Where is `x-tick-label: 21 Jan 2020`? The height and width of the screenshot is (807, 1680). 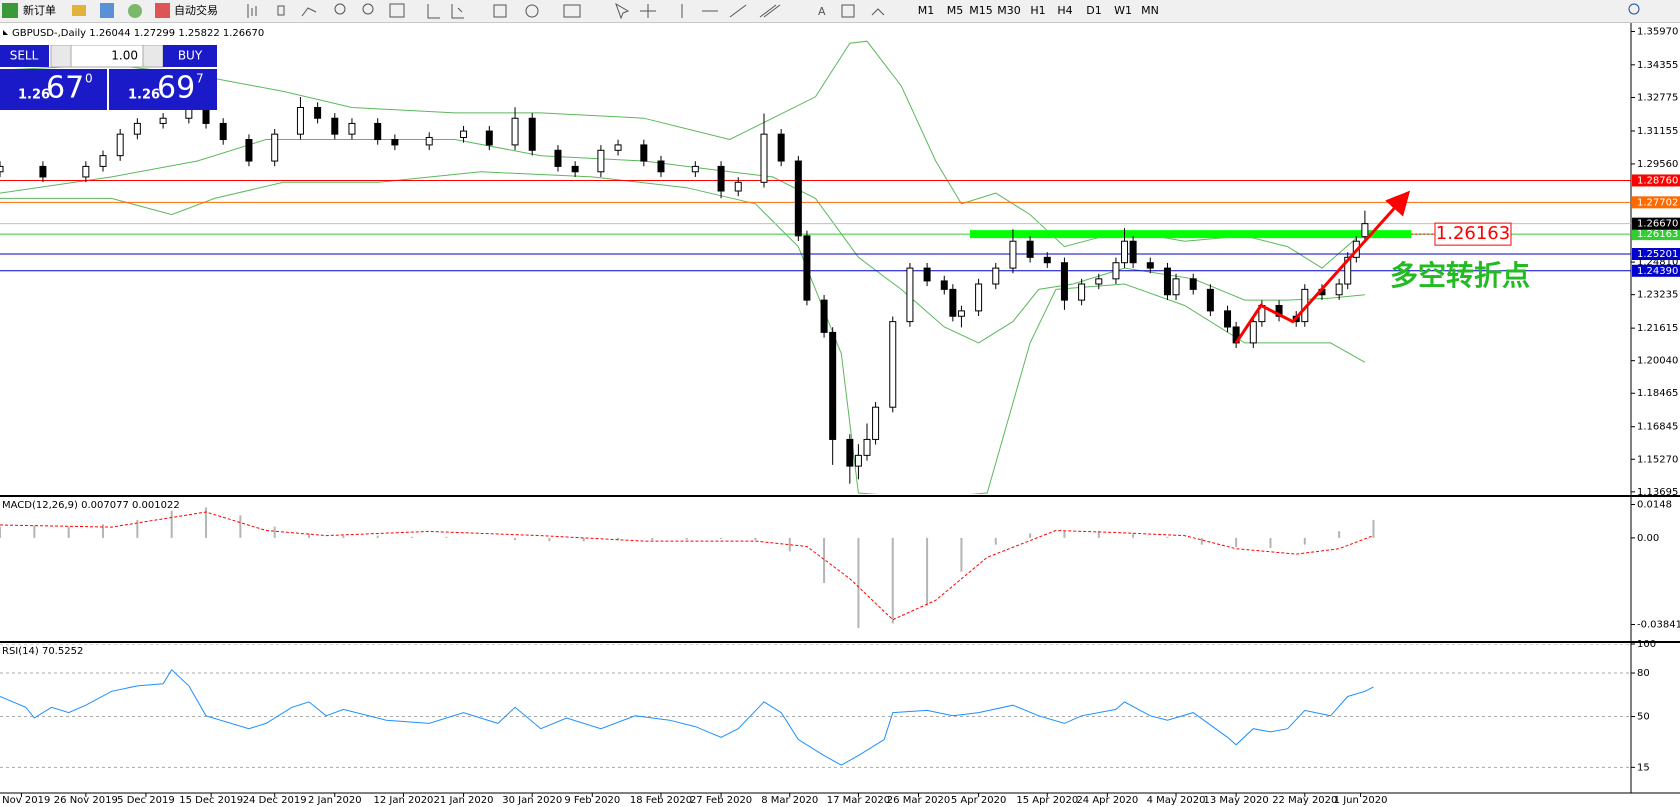 x-tick-label: 21 Jan 2020 is located at coordinates (464, 800).